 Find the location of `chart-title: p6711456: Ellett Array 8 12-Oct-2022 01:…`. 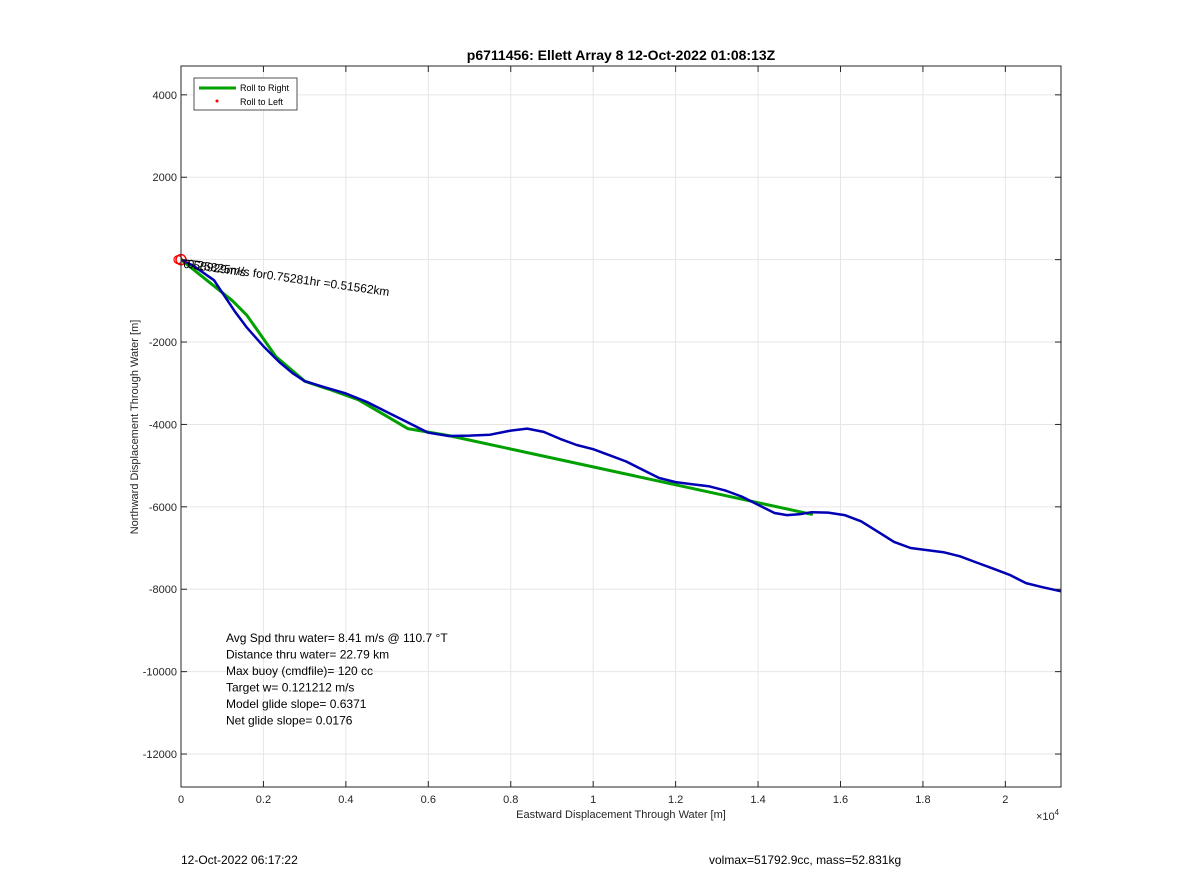

chart-title: p6711456: Ellett Array 8 12-Oct-2022 01:… is located at coordinates (621, 55).